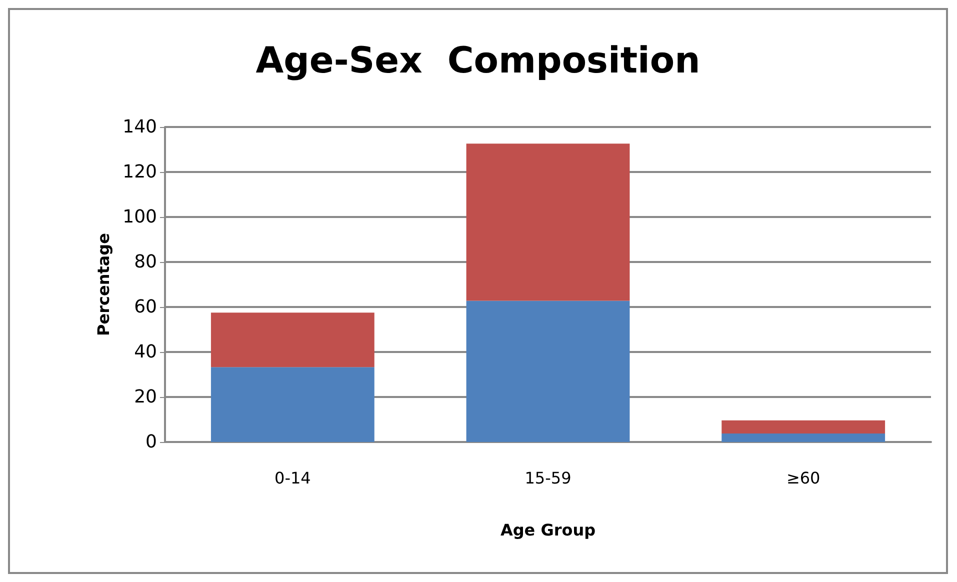 The height and width of the screenshot is (582, 957). What do you see at coordinates (548, 530) in the screenshot?
I see `x-axis-title: Age Group` at bounding box center [548, 530].